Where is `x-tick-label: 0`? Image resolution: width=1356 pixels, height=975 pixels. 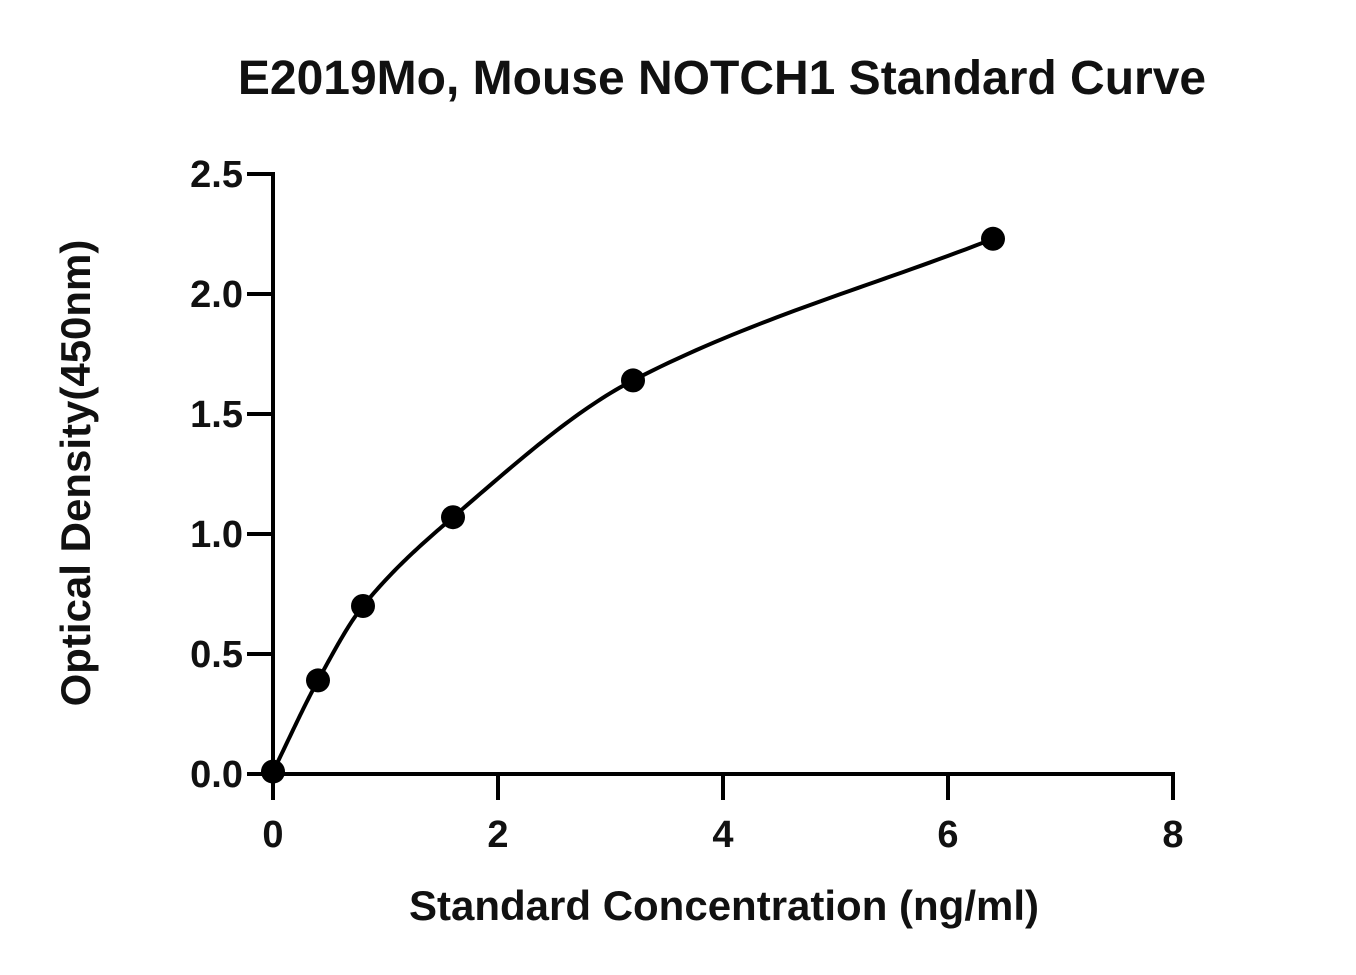
x-tick-label: 0 is located at coordinates (272, 835).